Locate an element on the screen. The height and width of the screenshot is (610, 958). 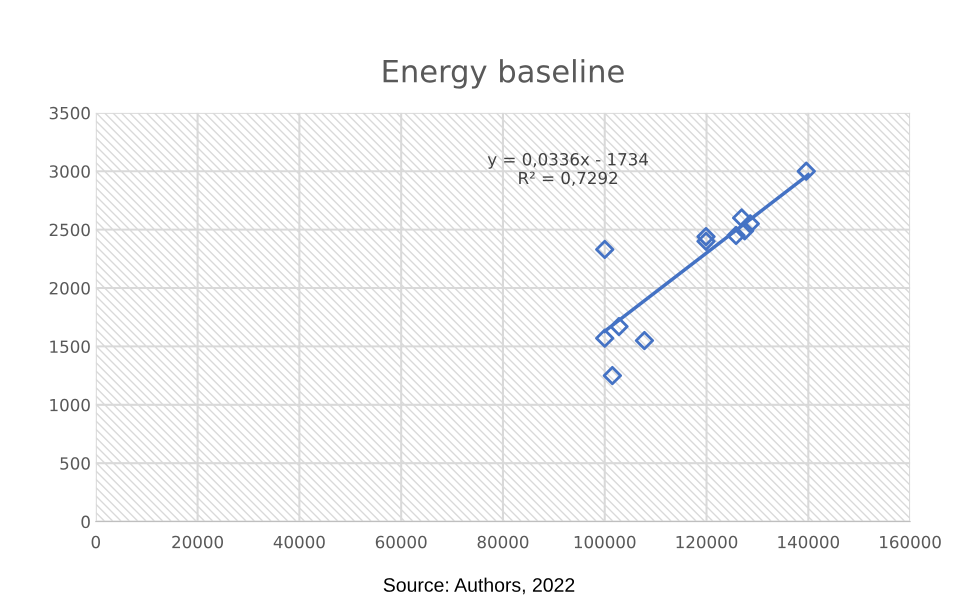
y-tick-label: 0 is located at coordinates (85, 522).